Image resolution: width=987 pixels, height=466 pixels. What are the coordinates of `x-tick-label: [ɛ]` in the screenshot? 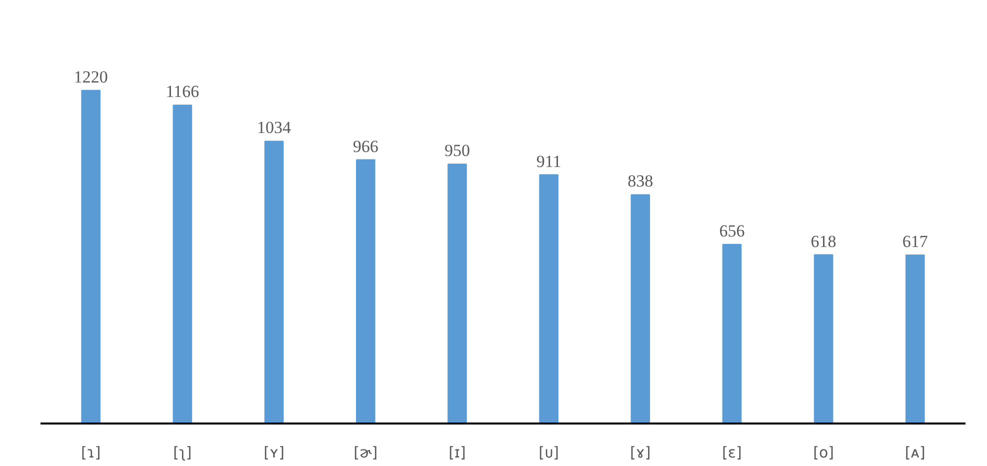 It's located at (732, 453).